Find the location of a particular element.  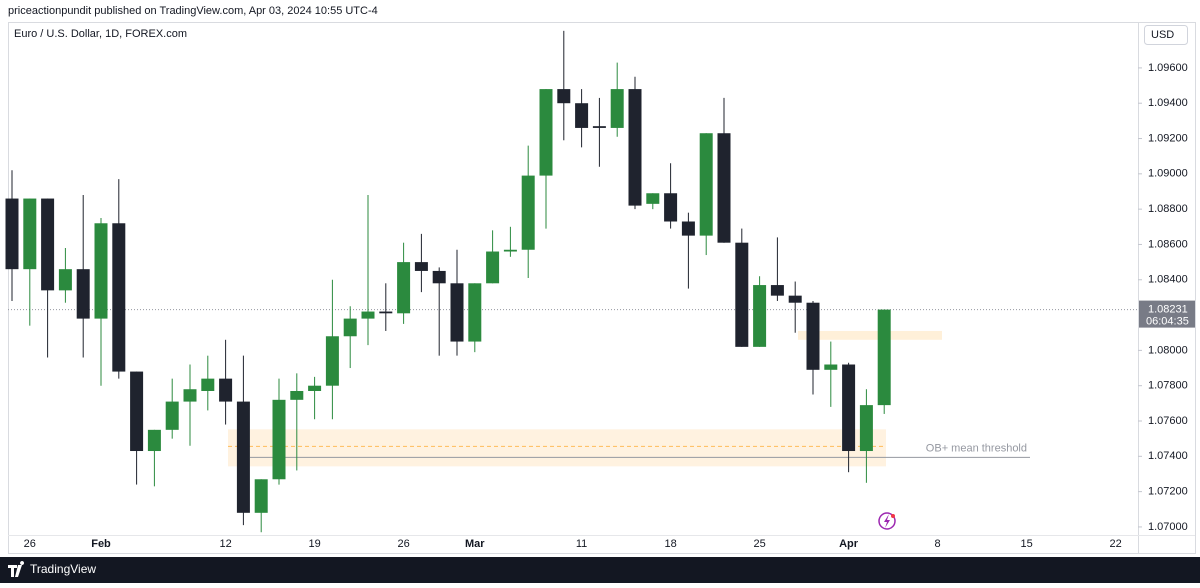

x-tick-label: Mar is located at coordinates (475, 544).